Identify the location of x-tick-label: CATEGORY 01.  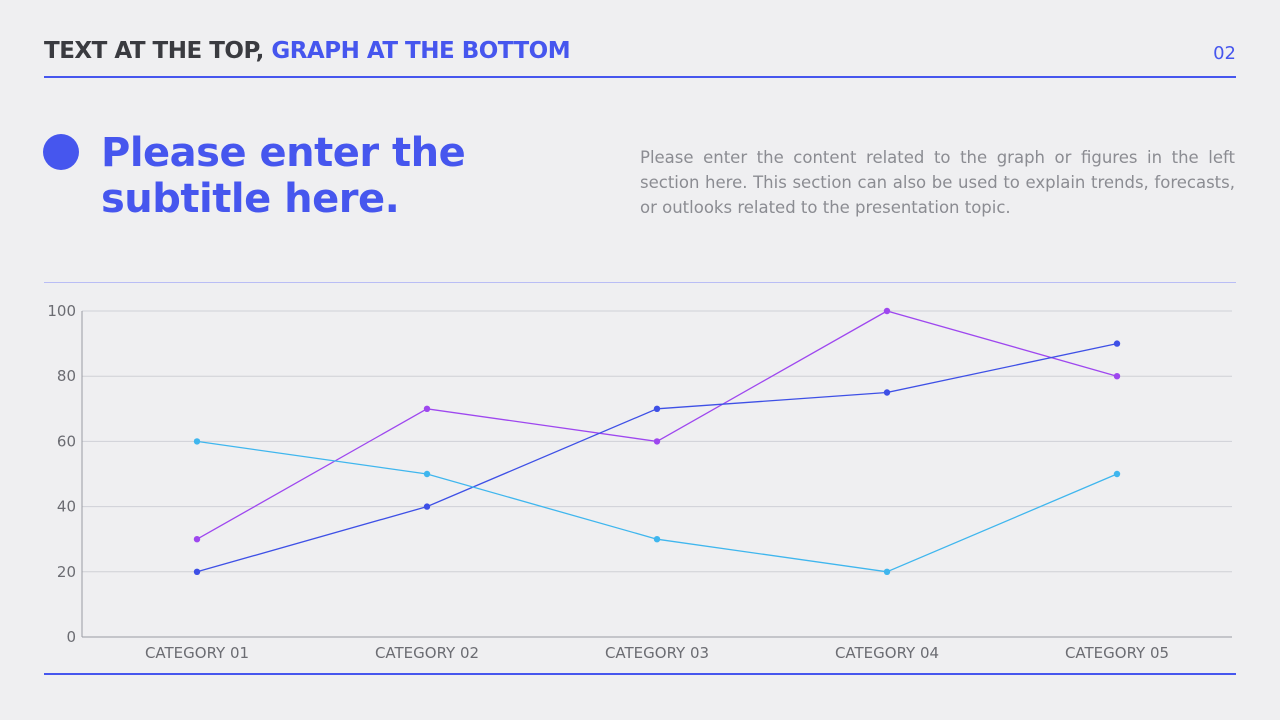
(197, 653).